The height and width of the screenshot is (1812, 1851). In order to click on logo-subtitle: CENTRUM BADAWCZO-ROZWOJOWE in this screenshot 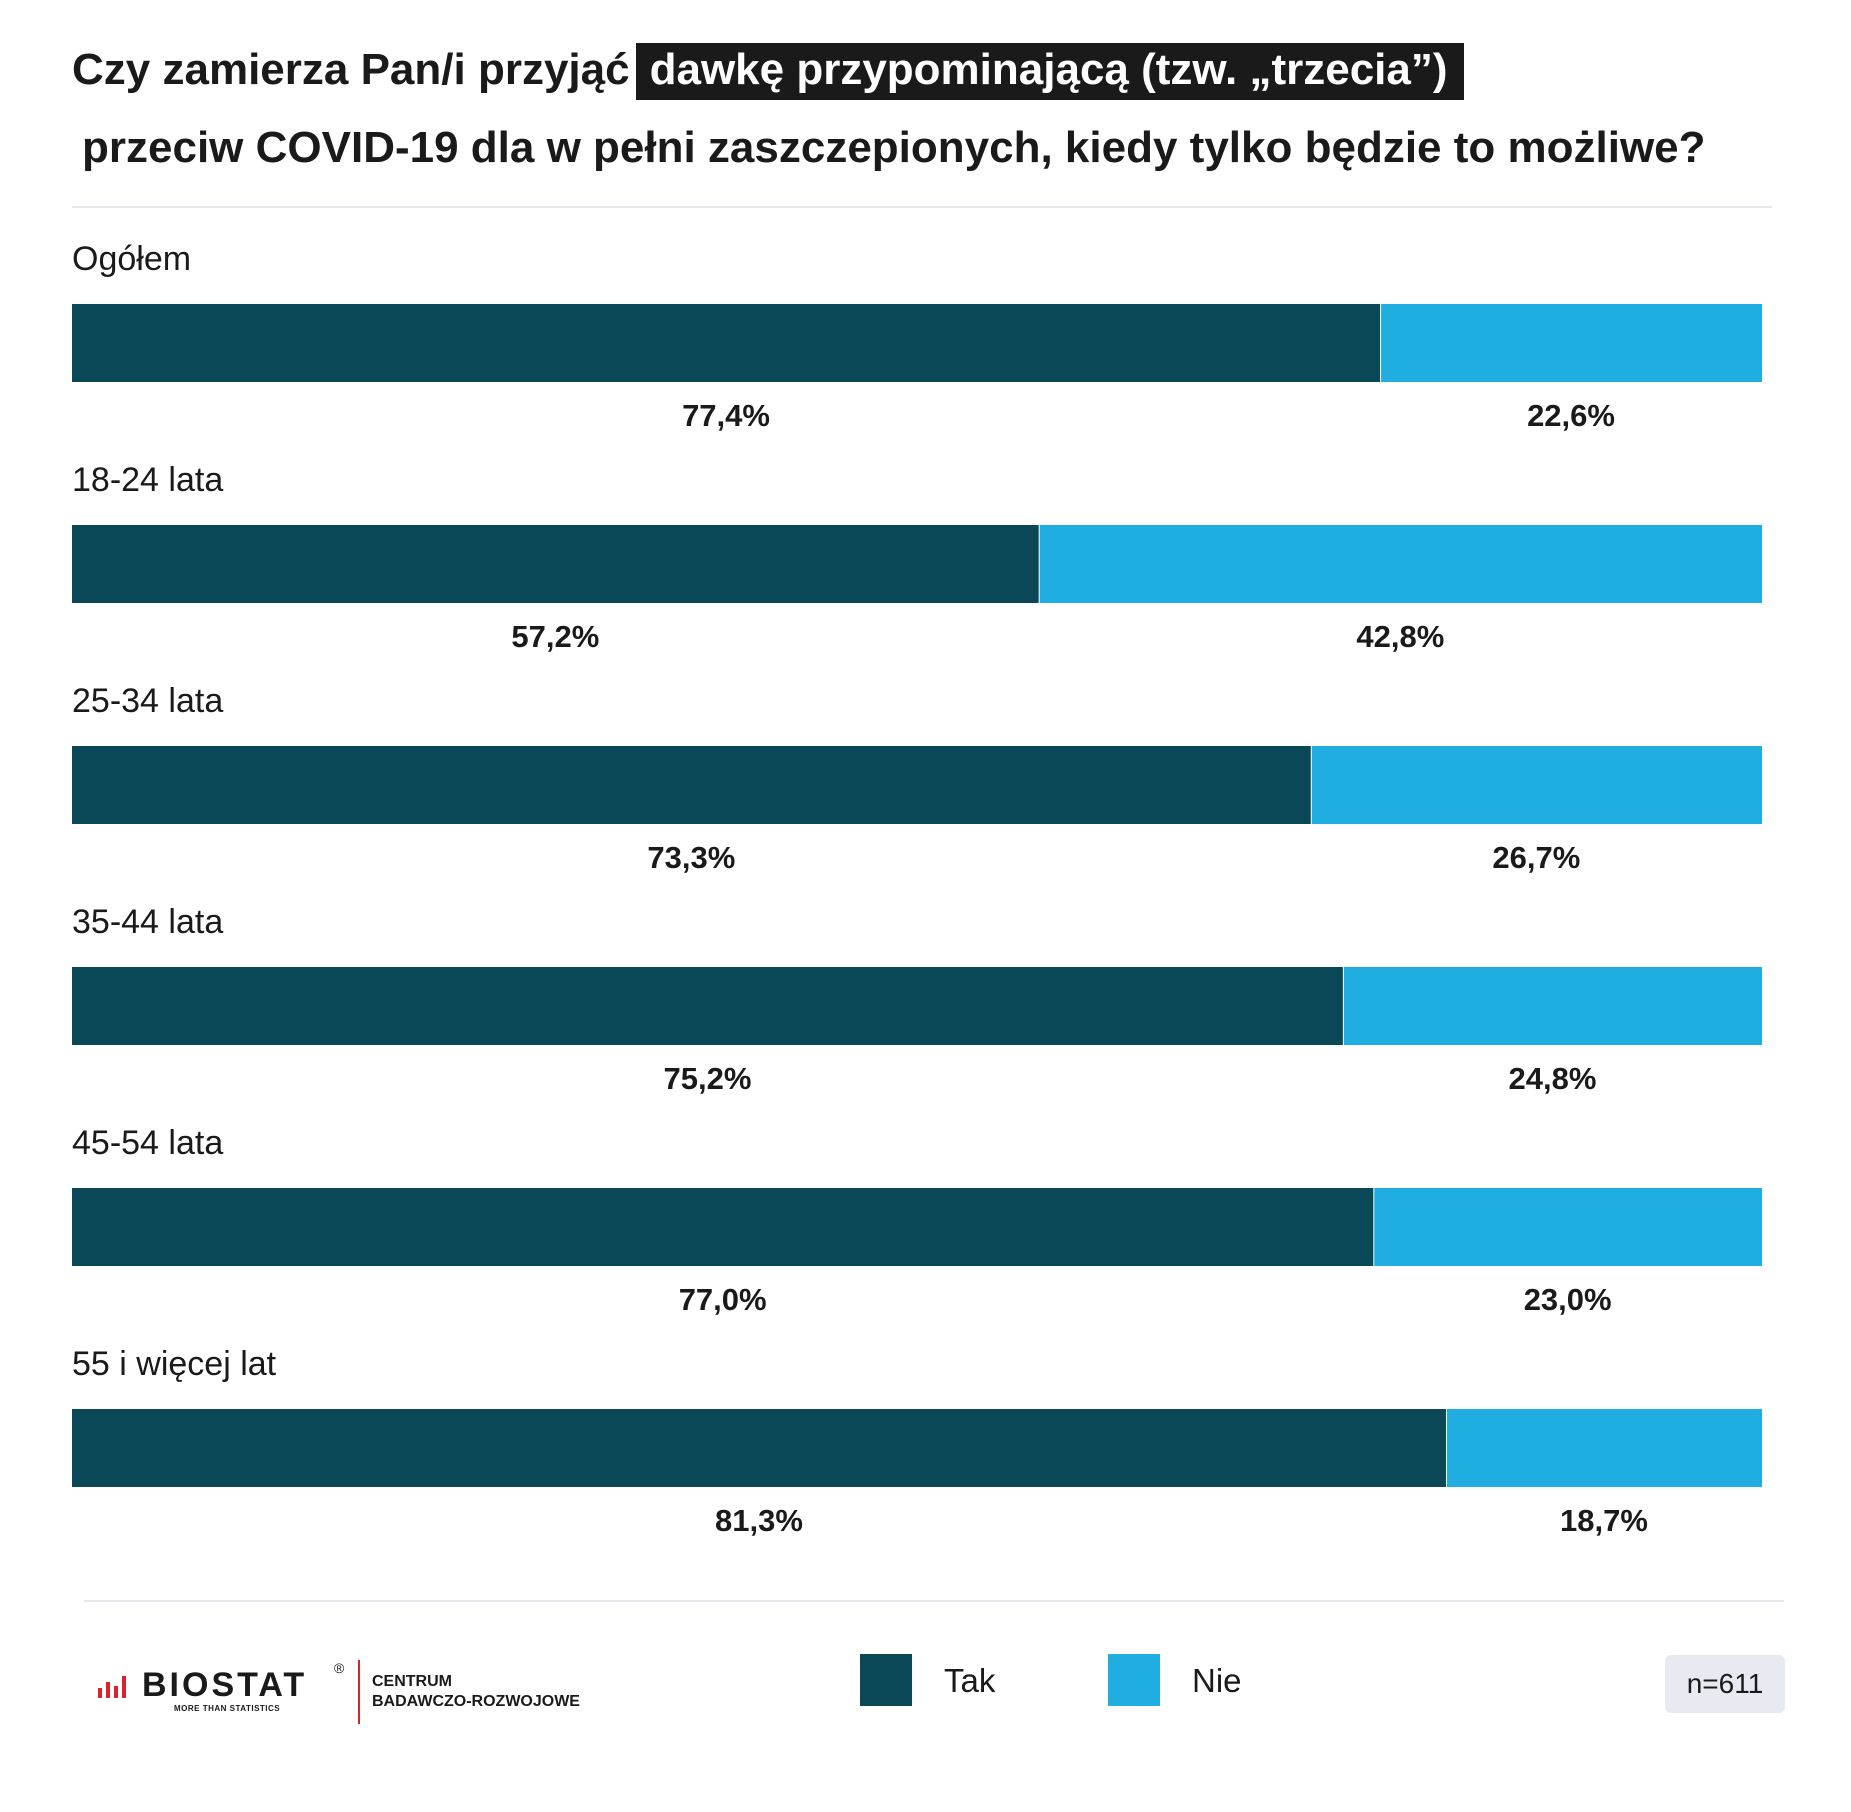, I will do `click(476, 1692)`.